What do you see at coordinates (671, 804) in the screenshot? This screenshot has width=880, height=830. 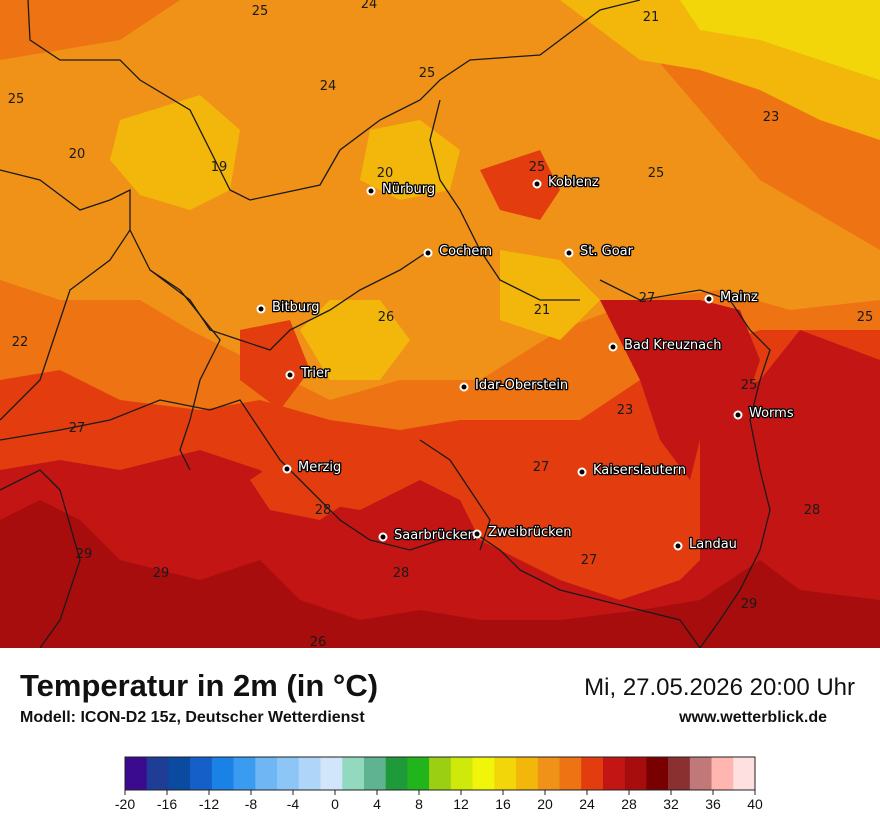 I see `scale-tick-label: 32` at bounding box center [671, 804].